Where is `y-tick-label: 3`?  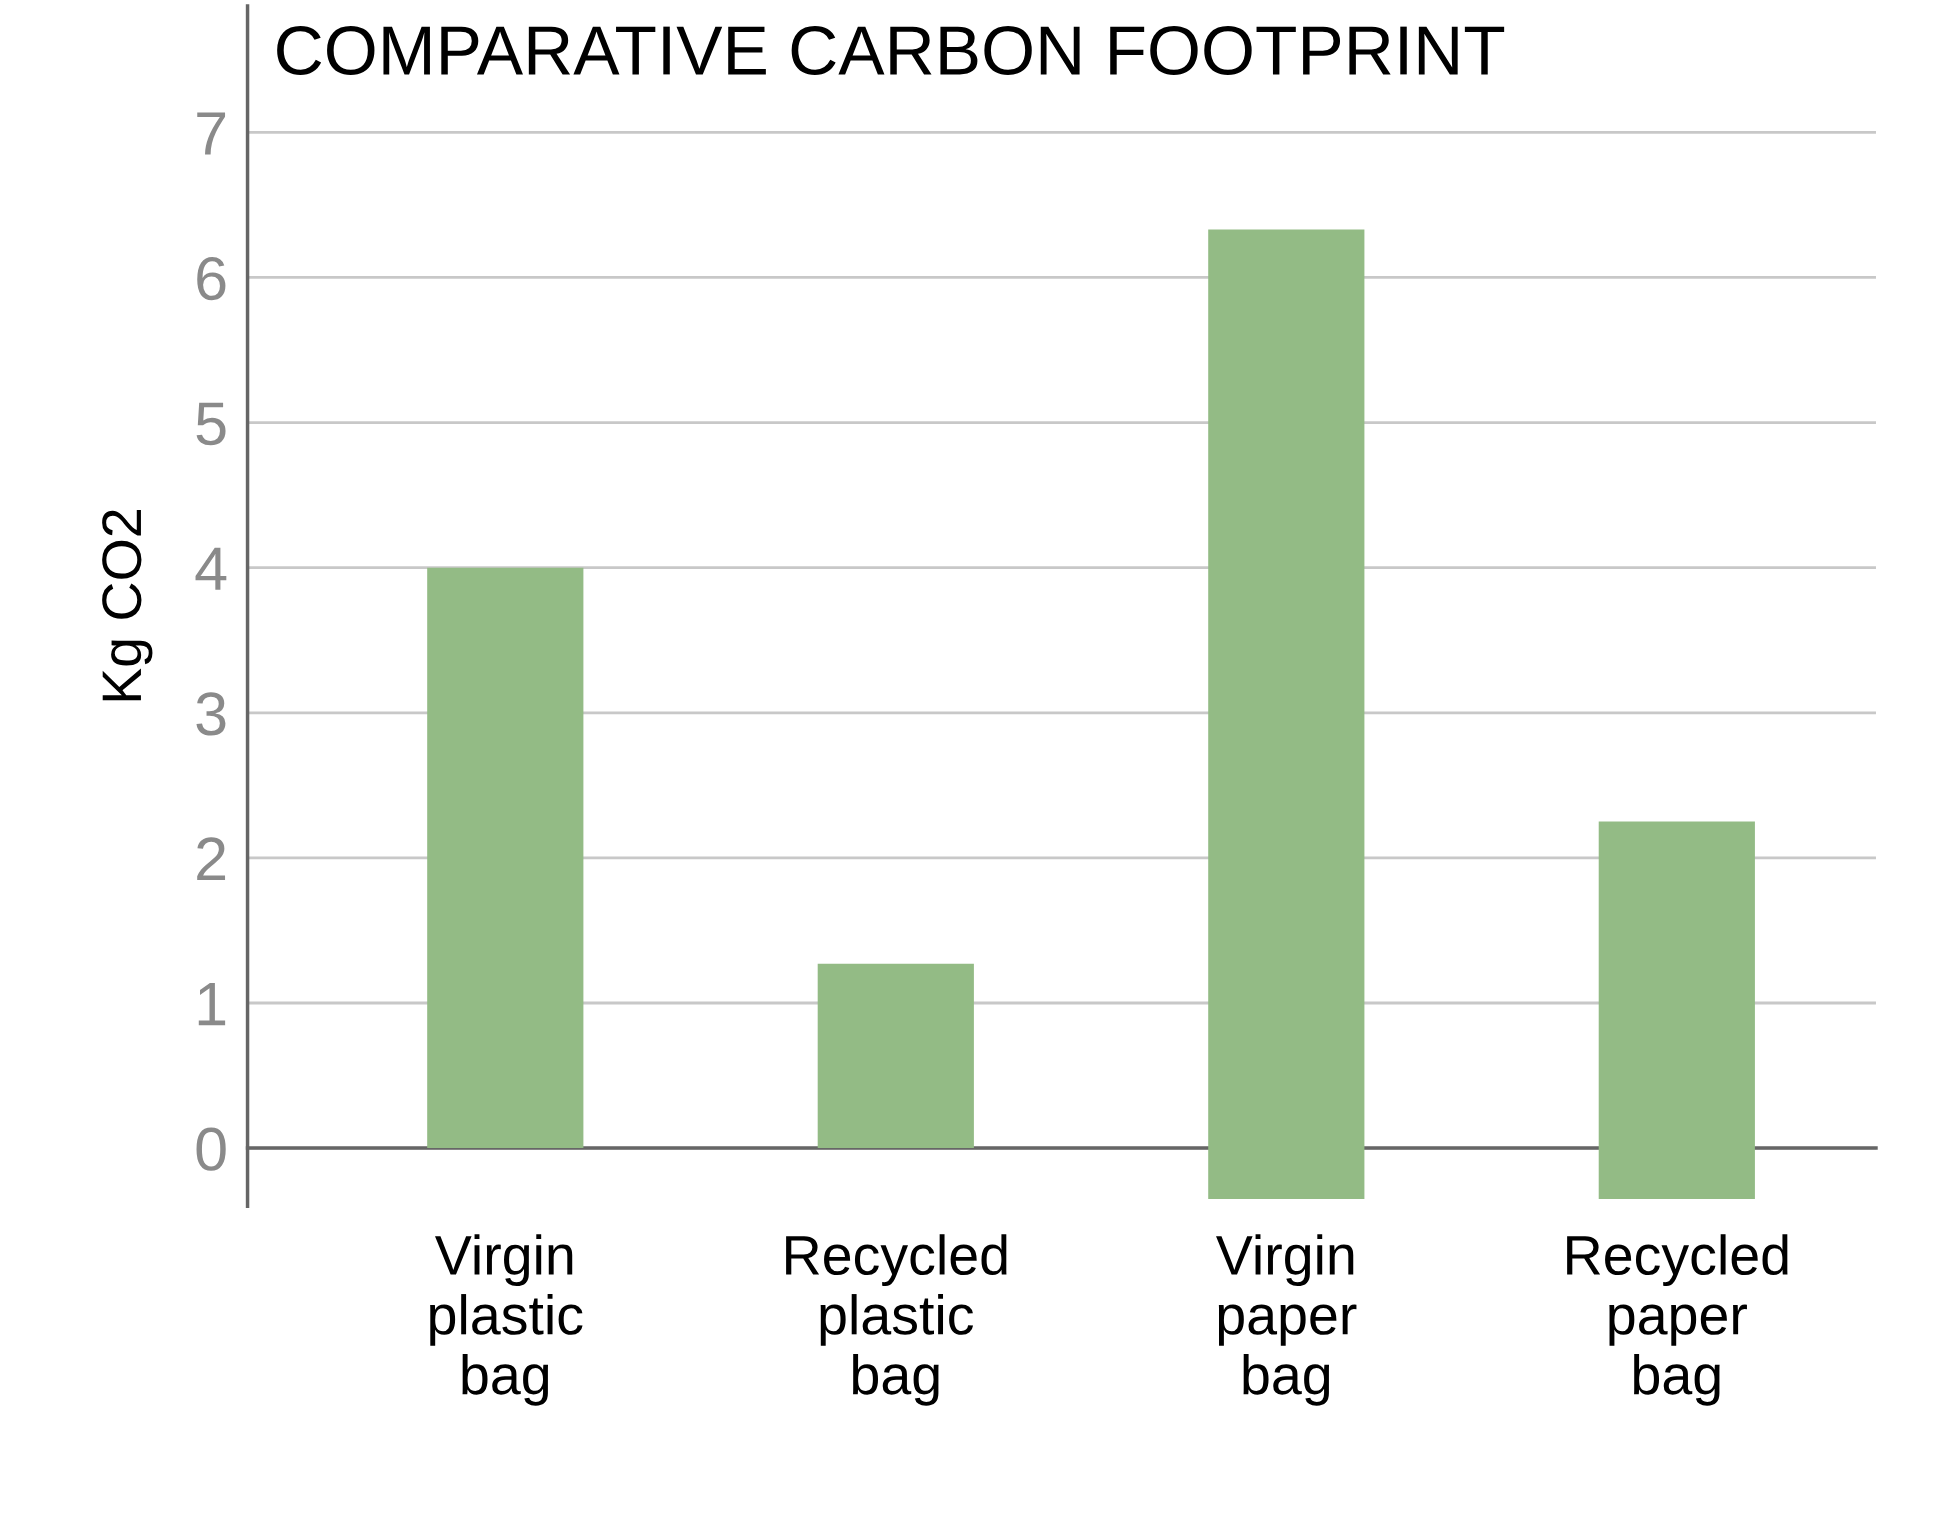
y-tick-label: 3 is located at coordinates (211, 714).